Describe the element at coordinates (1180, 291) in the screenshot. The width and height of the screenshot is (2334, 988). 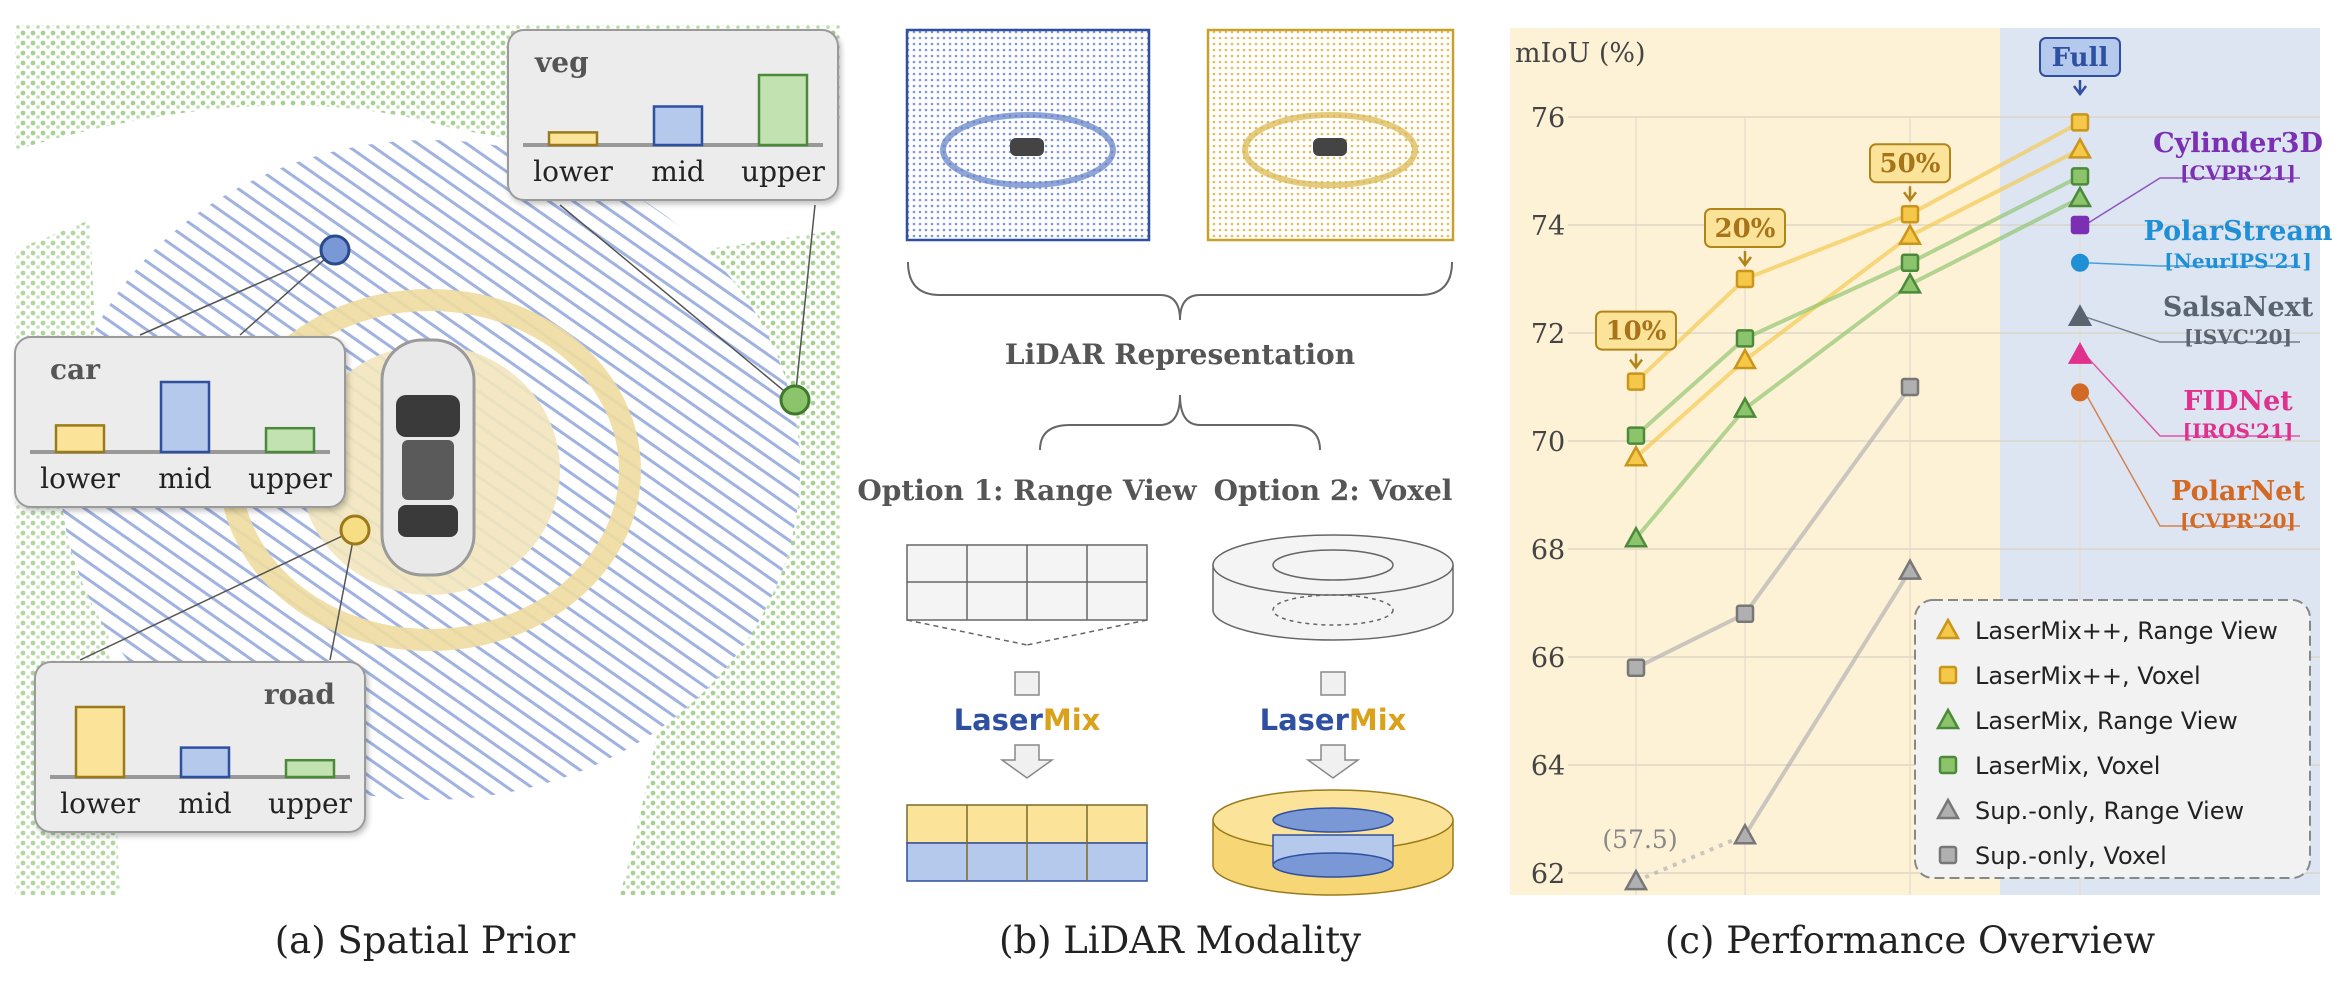
I see `brace-top` at that location.